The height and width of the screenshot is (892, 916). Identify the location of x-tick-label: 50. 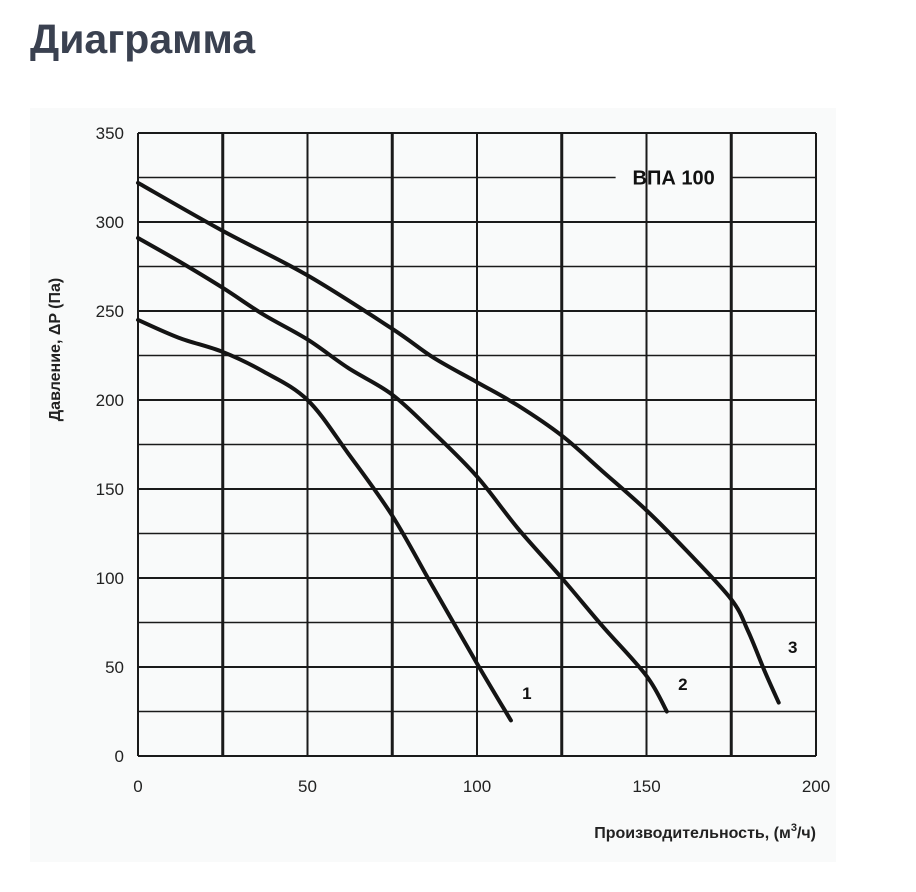
(307, 786).